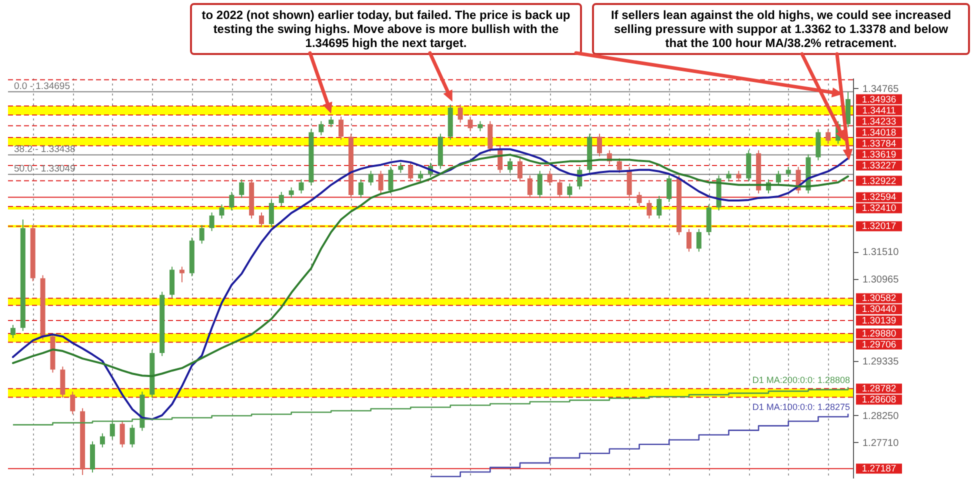 This screenshot has width=975, height=480. Describe the element at coordinates (879, 166) in the screenshot. I see `ref-line-label: 1.33227` at that location.